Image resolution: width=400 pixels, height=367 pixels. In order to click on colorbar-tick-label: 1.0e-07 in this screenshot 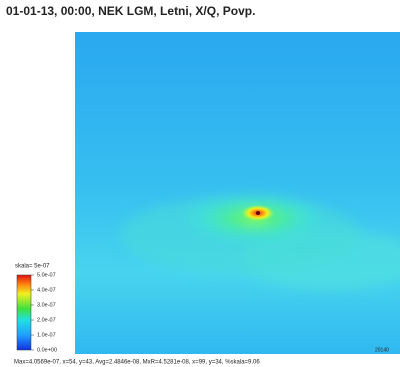, I will do `click(46, 335)`.